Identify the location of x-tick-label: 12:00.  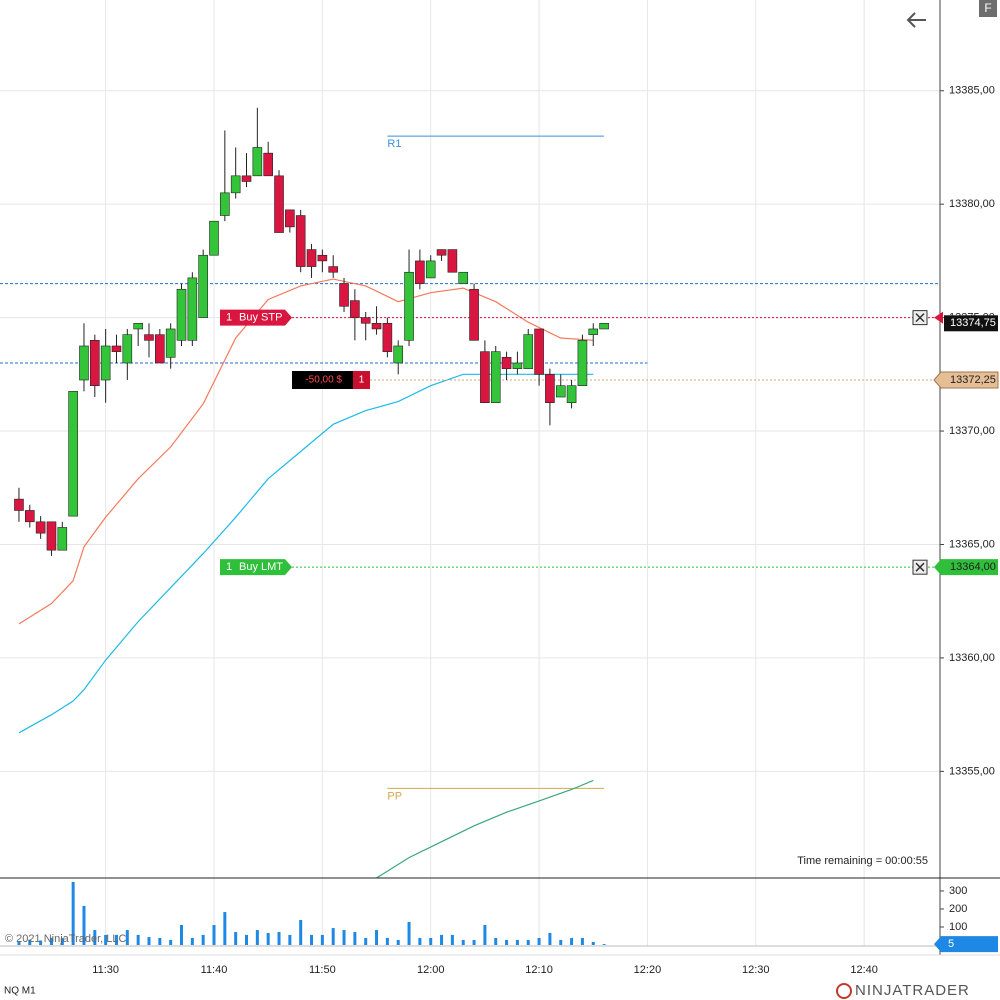
(431, 970).